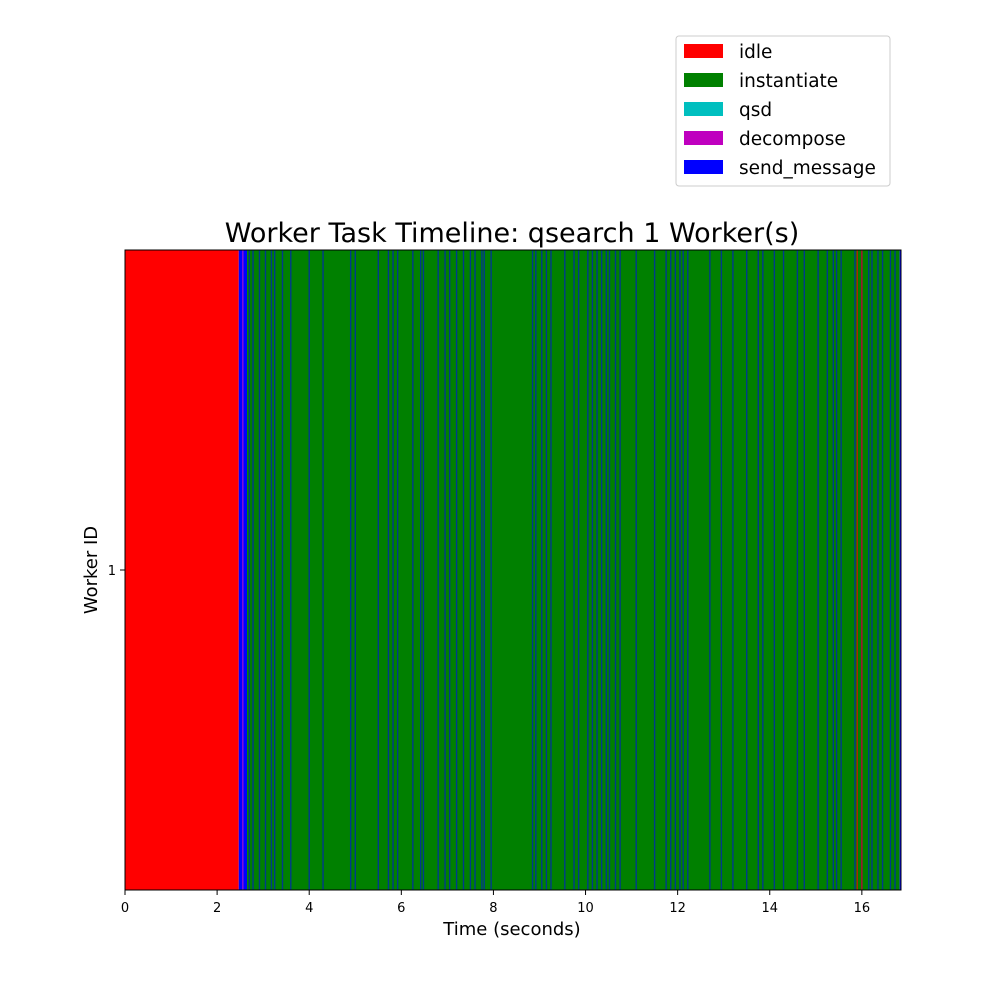 Image resolution: width=1000 pixels, height=1000 pixels. Describe the element at coordinates (703, 80) in the screenshot. I see `legend-swatch-instantiate` at that location.